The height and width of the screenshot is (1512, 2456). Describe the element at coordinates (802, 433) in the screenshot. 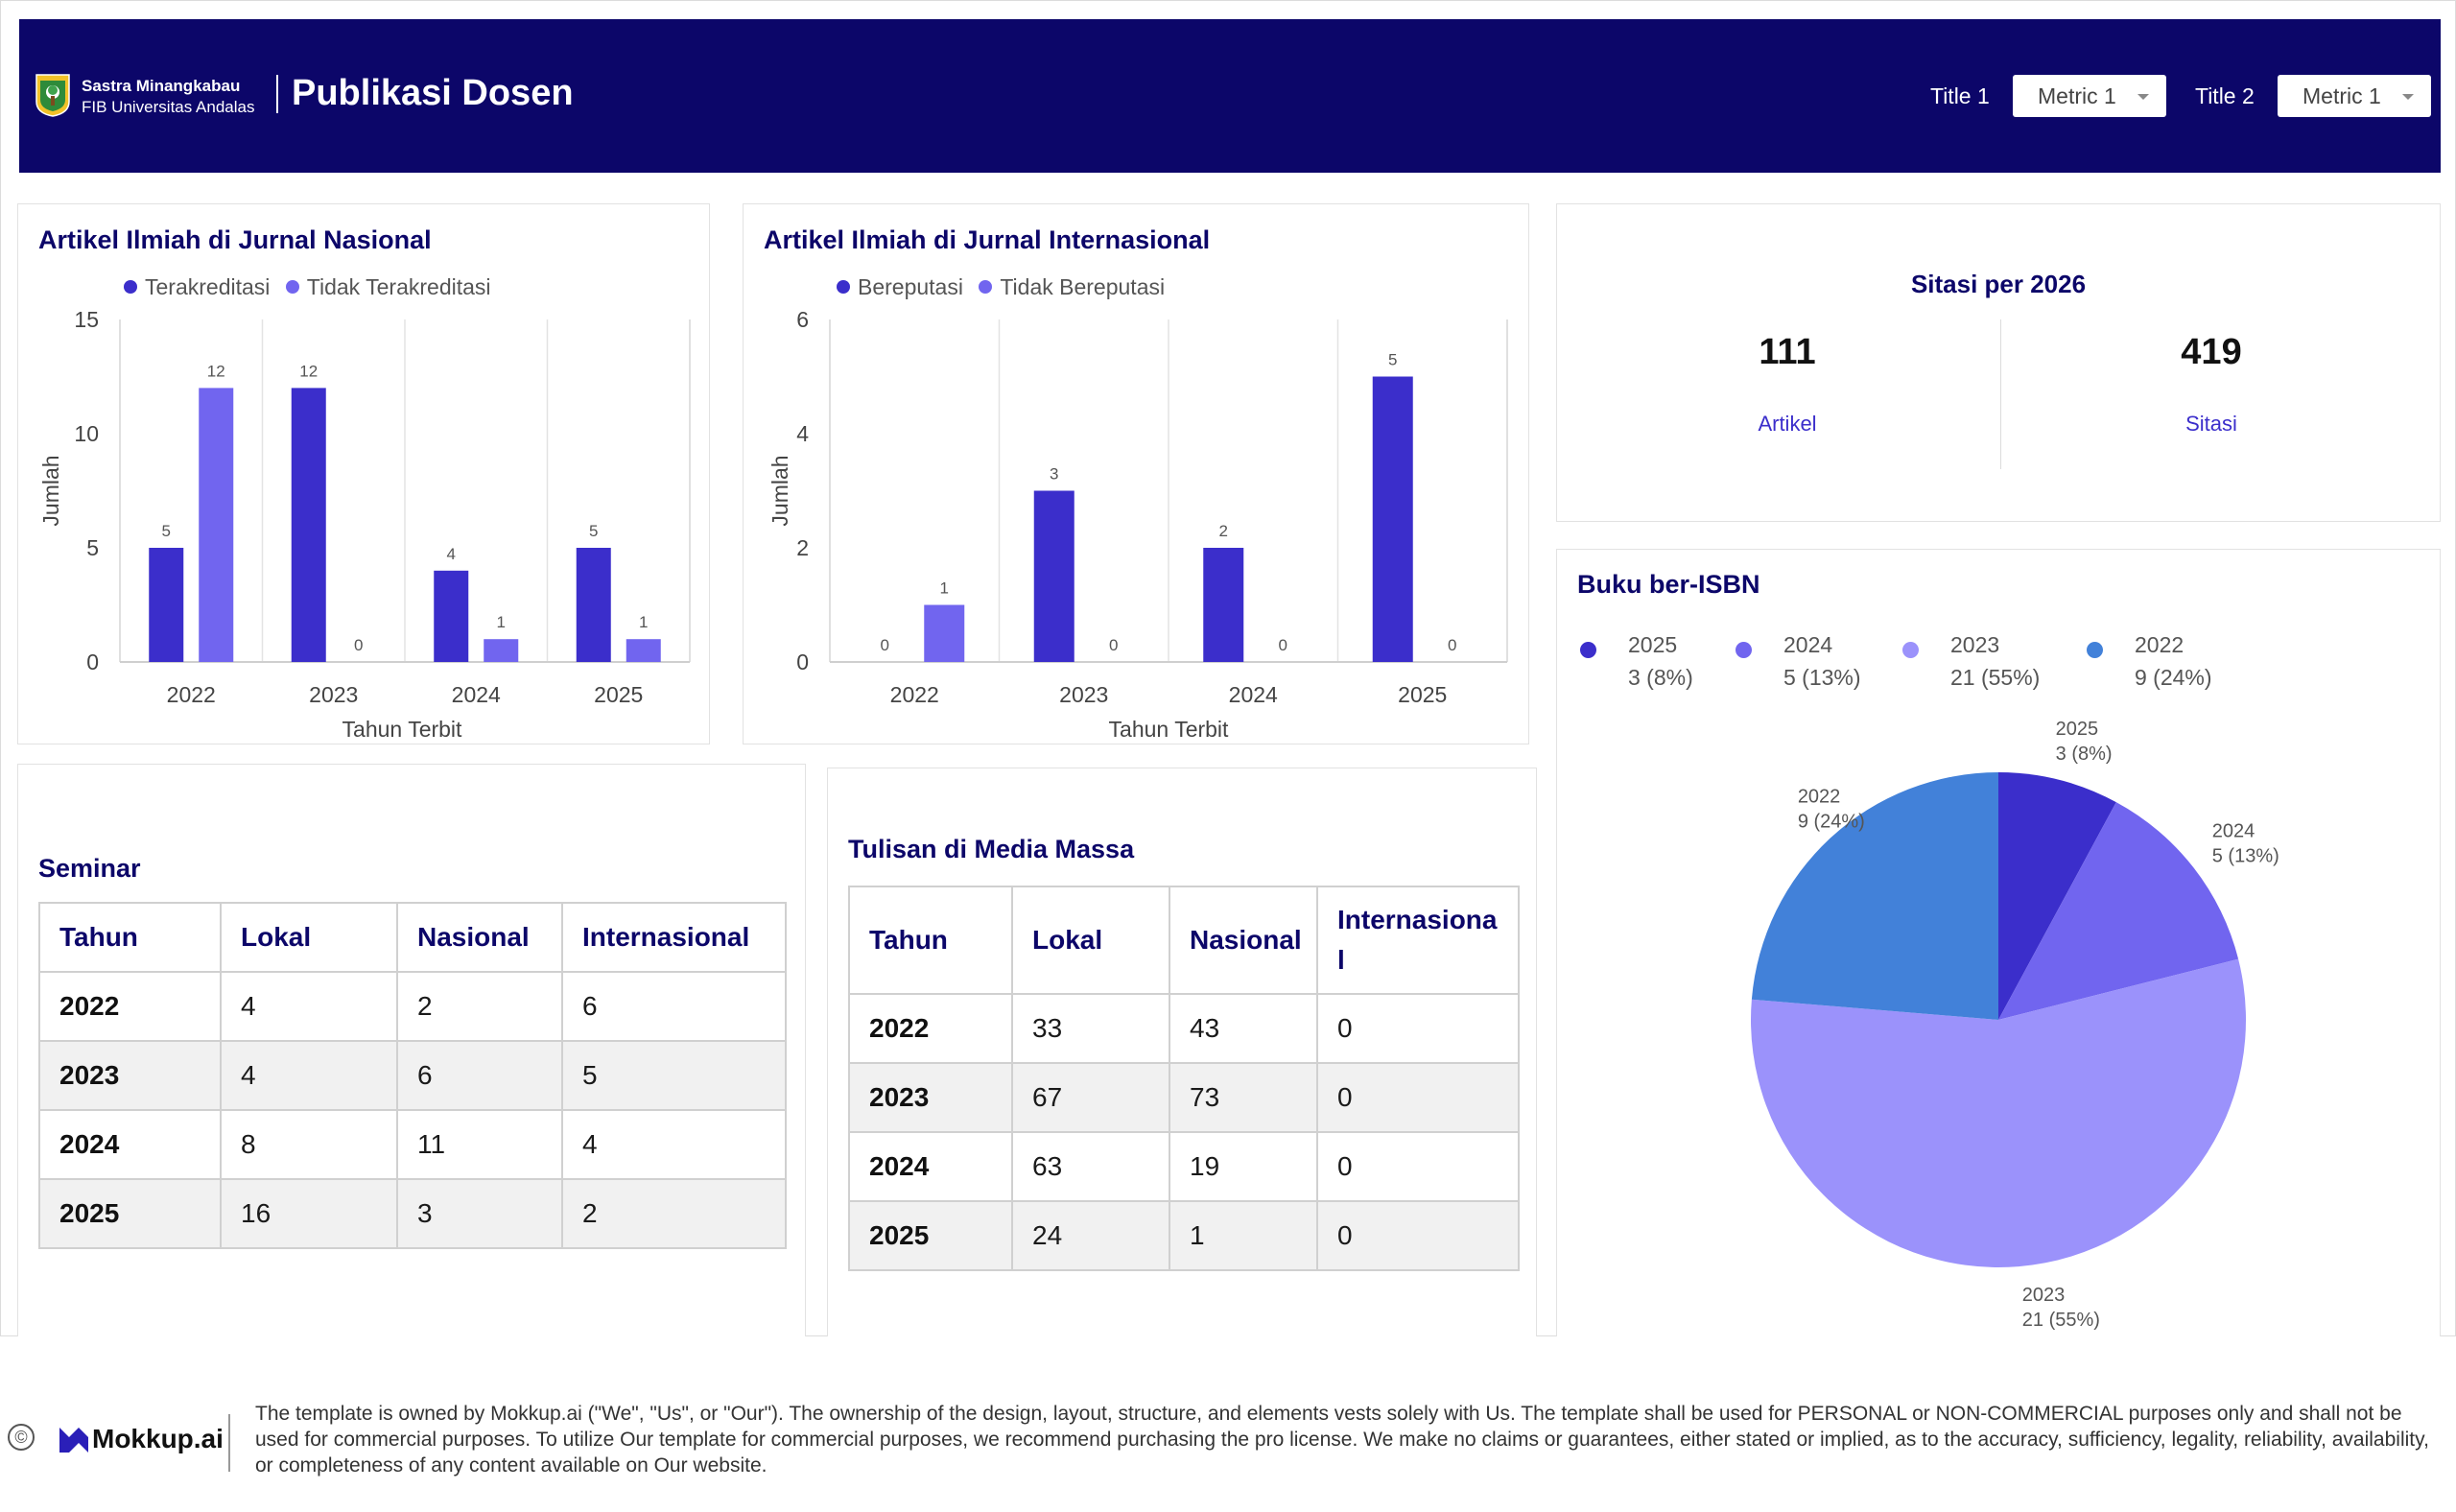

I see `y-tick-label: 4` at that location.